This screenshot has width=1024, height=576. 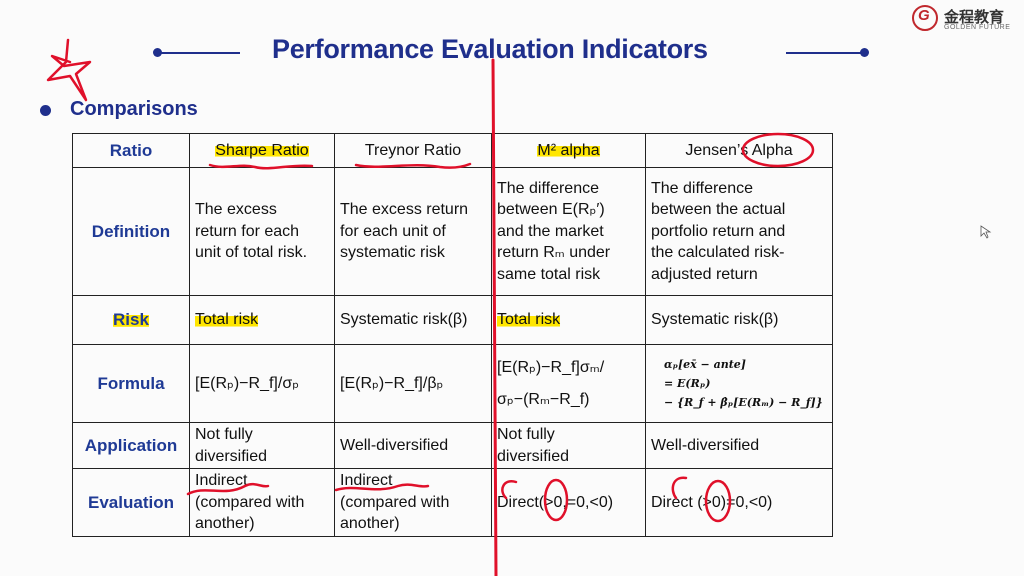 What do you see at coordinates (413, 445) in the screenshot?
I see `cell-treynor-application: Well-diversified` at bounding box center [413, 445].